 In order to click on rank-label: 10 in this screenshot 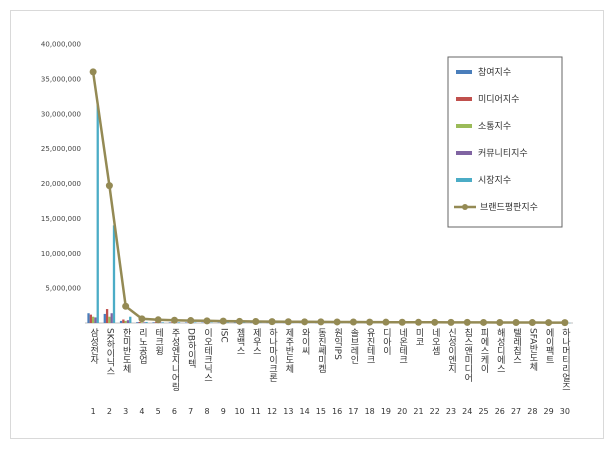, I will do `click(239, 411)`.